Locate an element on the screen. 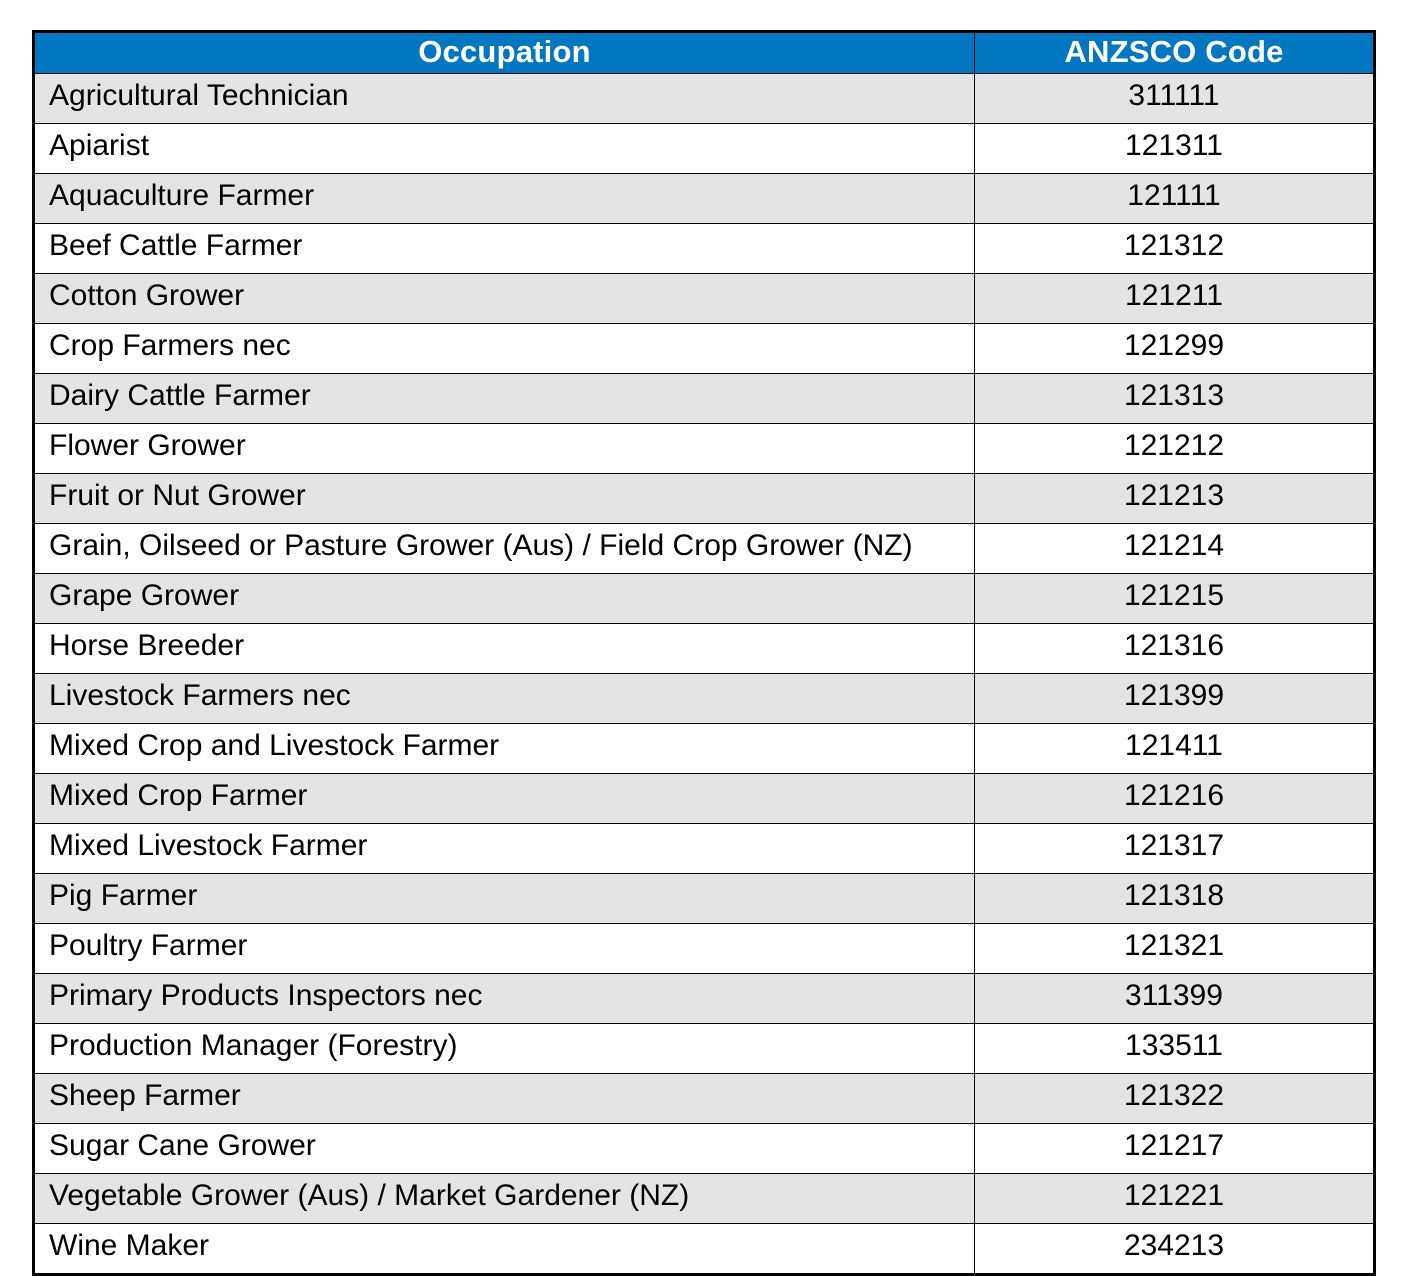  table-row: Mixed Crop Farmer 121216 is located at coordinates (704, 798).